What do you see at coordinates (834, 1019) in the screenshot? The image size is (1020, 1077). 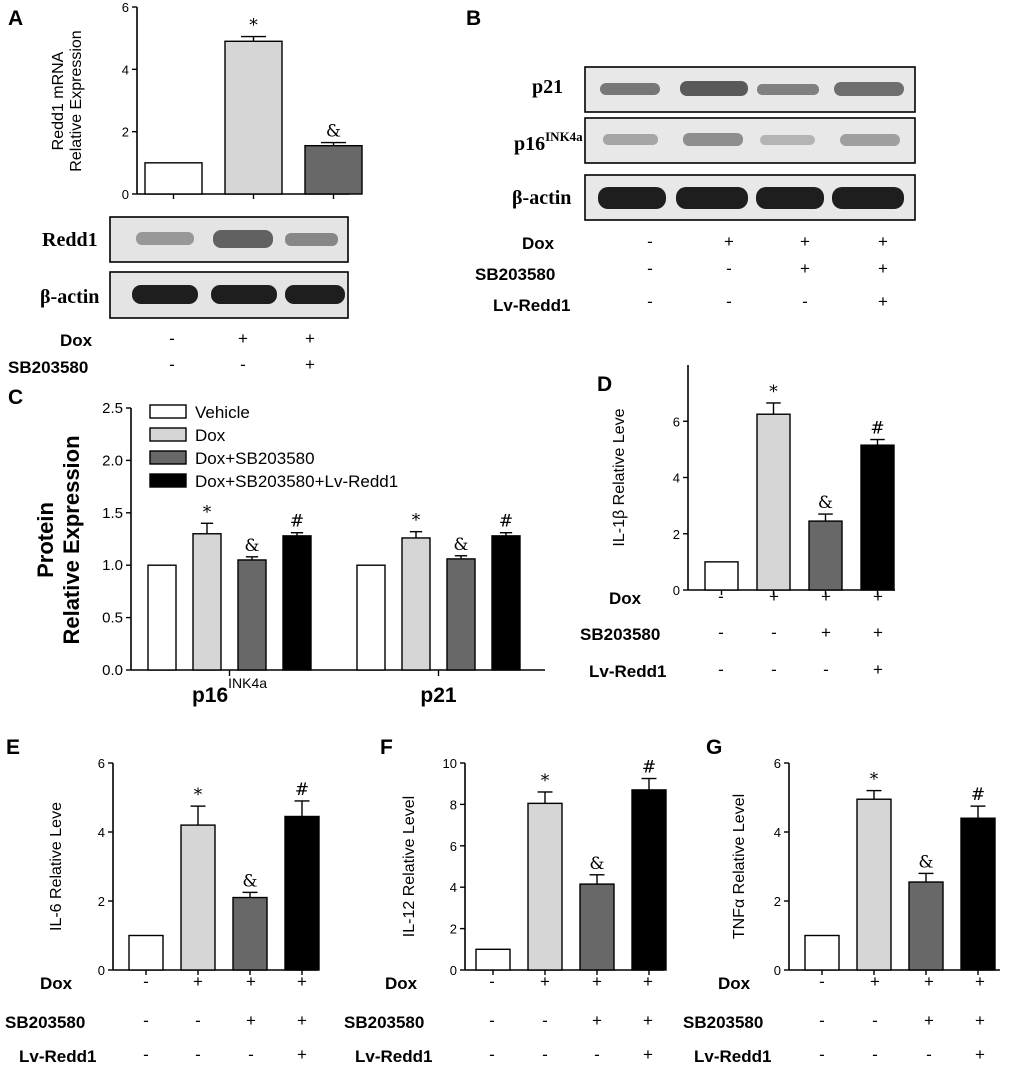 I see `panel-g-conditions: Dox - + + + SB203580 - - + + Lv-Redd1 - - - +` at bounding box center [834, 1019].